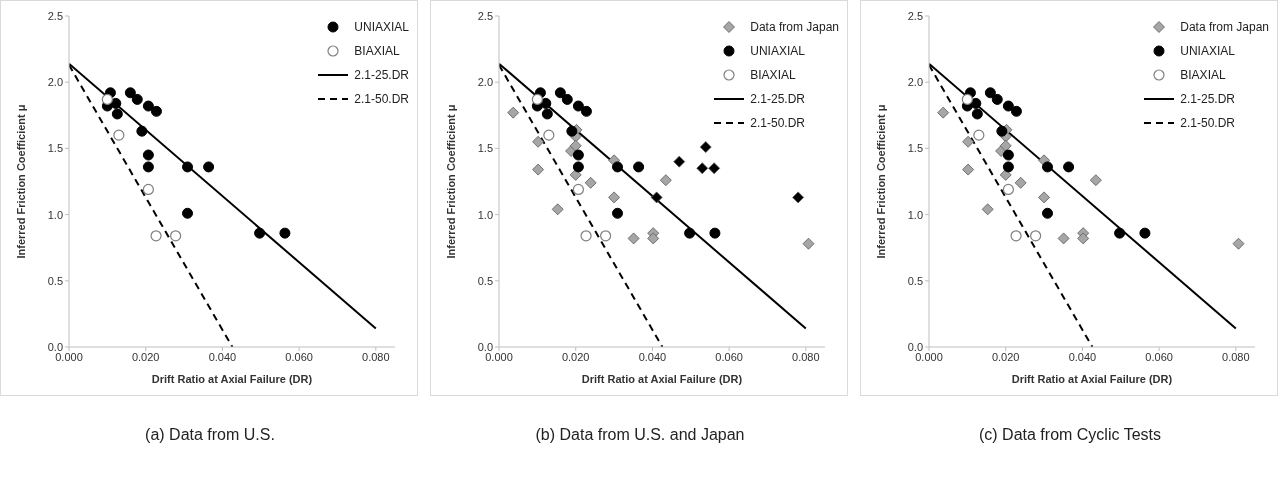 This screenshot has width=1280, height=478. Describe the element at coordinates (1092, 379) in the screenshot. I see `x-axis-title: Drift Ratio at Axial Failure (DR)` at that location.